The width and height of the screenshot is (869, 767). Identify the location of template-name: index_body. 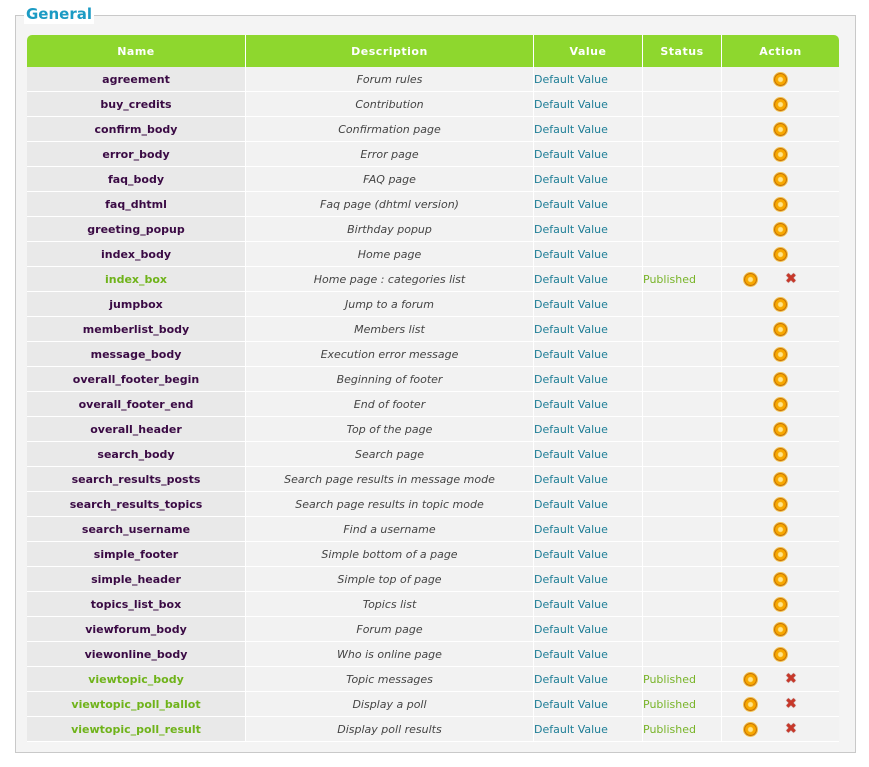
(136, 254).